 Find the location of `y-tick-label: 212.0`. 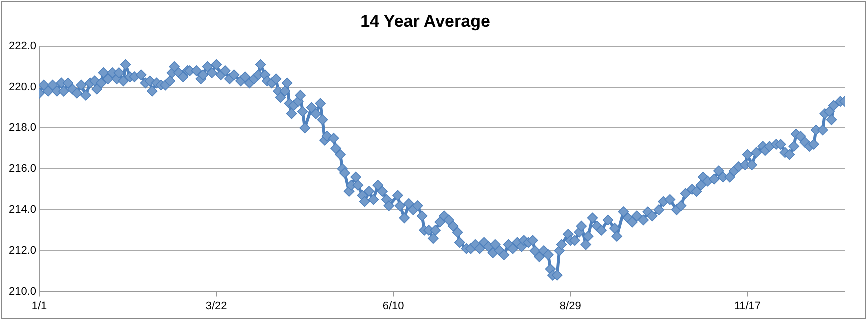

y-tick-label: 212.0 is located at coordinates (22, 250).